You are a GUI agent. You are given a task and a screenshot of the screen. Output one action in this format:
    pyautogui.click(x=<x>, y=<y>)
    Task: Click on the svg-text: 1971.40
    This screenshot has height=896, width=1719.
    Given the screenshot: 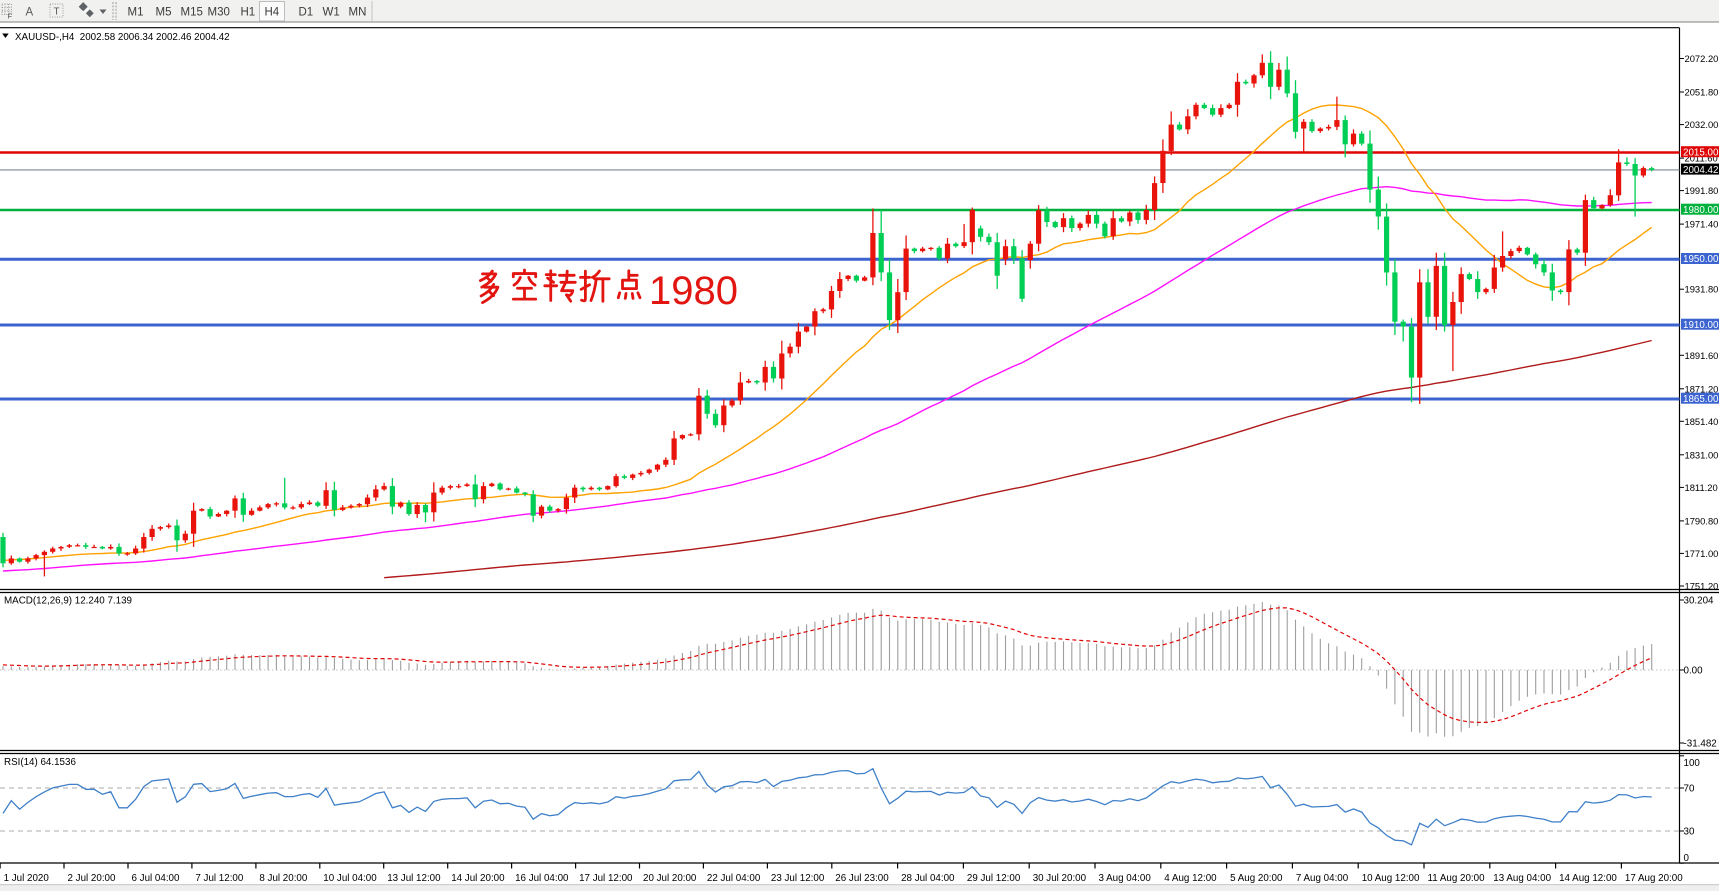 What is the action you would take?
    pyautogui.click(x=1702, y=224)
    